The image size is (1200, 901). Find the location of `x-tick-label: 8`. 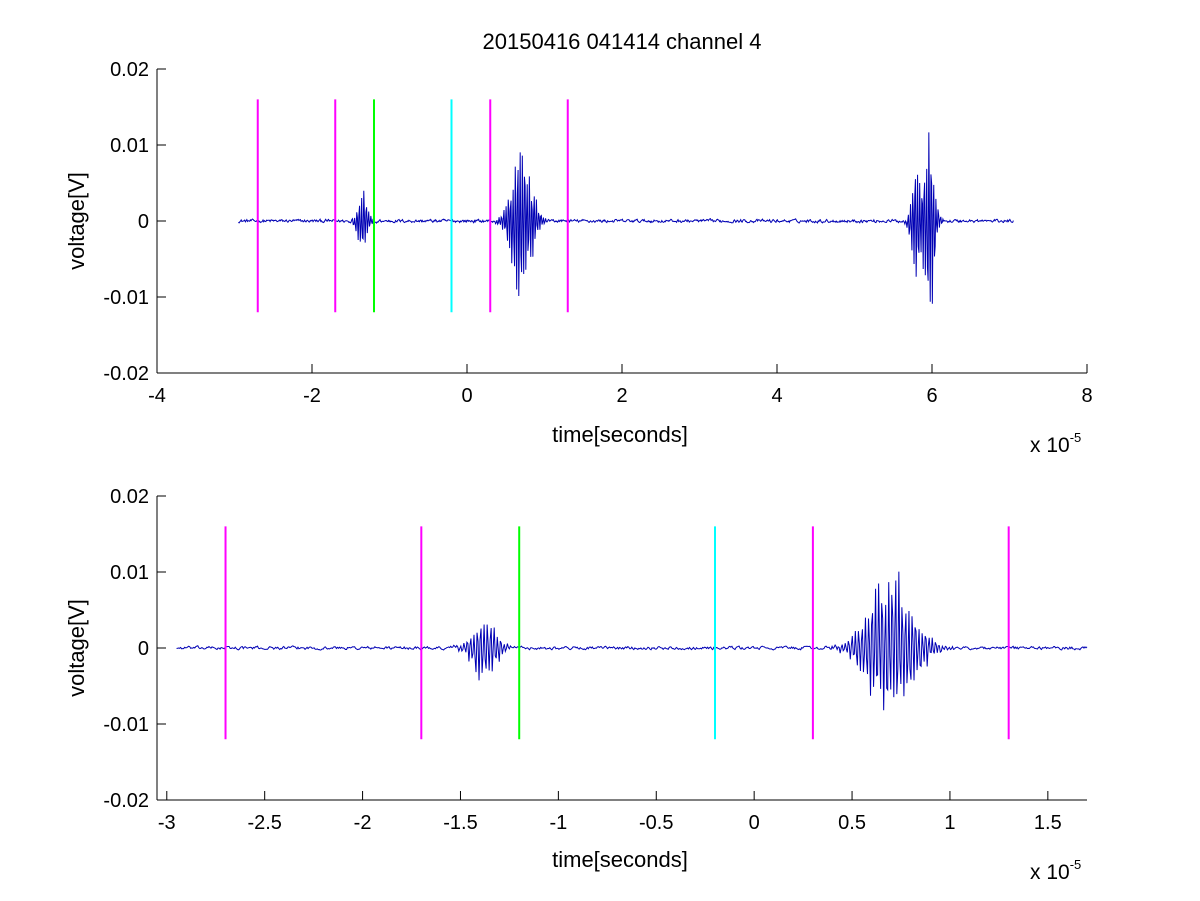

x-tick-label: 8 is located at coordinates (1086, 396).